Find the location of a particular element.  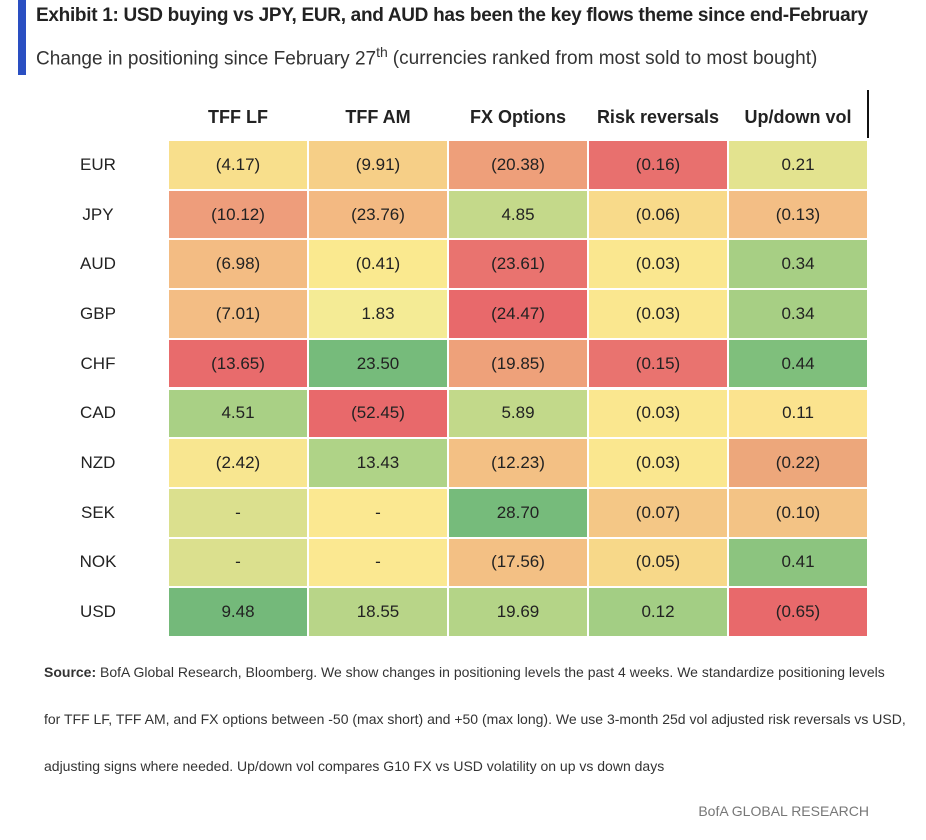

row-label: AUD is located at coordinates (98, 264).